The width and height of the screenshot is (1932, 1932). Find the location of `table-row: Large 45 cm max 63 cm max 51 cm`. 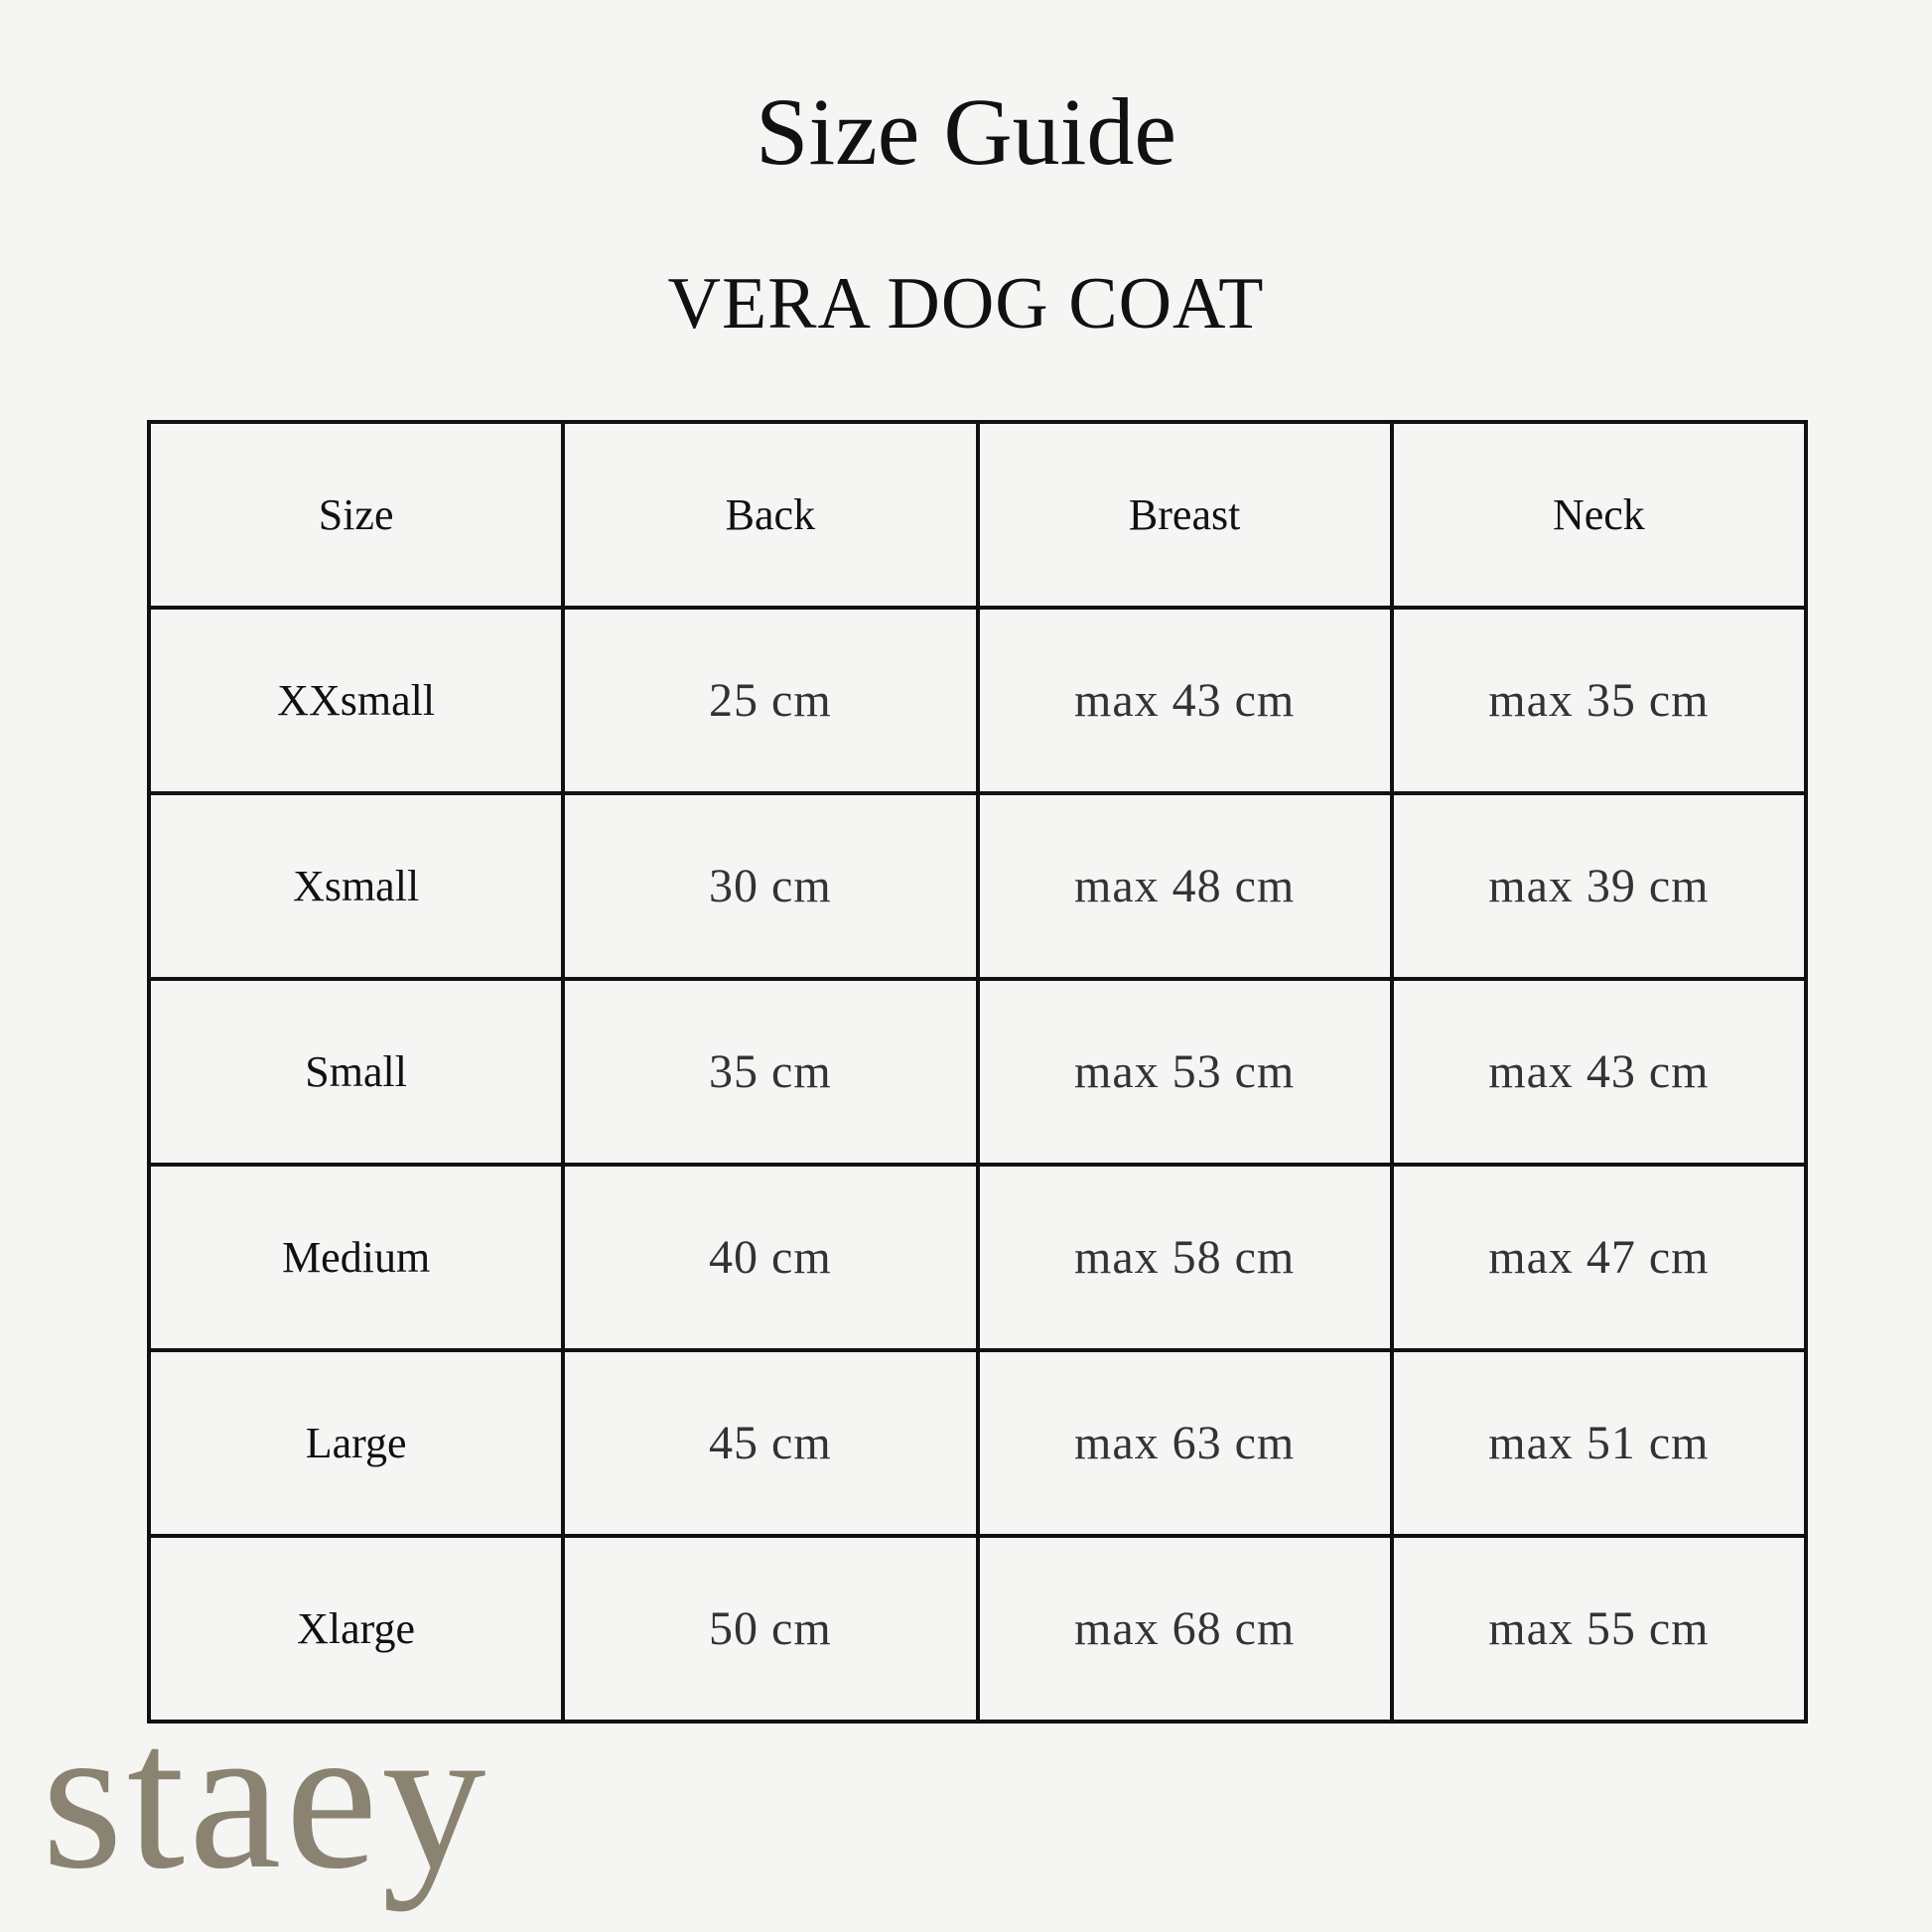

table-row: Large 45 cm max 63 cm max 51 cm is located at coordinates (978, 1443).